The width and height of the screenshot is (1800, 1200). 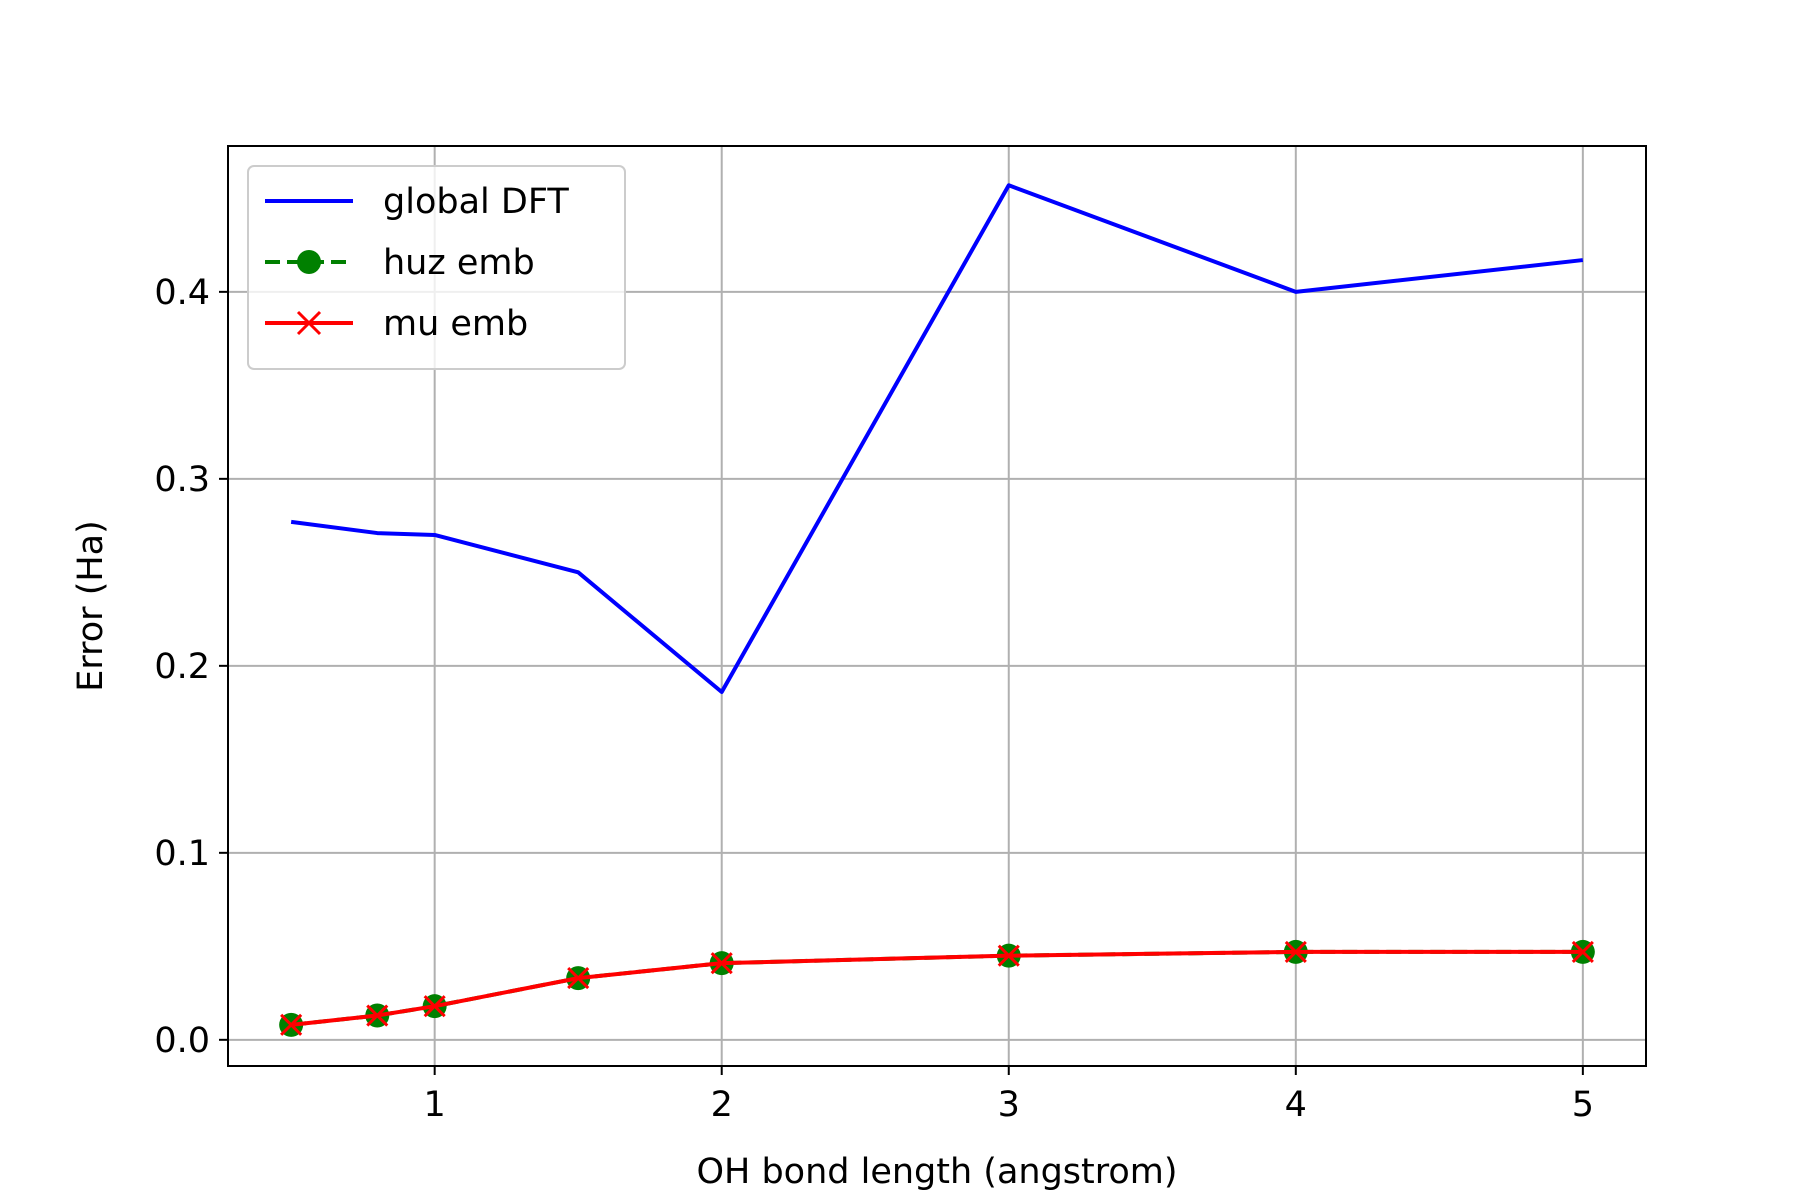 What do you see at coordinates (459, 263) in the screenshot?
I see `legend-label: huz emb` at bounding box center [459, 263].